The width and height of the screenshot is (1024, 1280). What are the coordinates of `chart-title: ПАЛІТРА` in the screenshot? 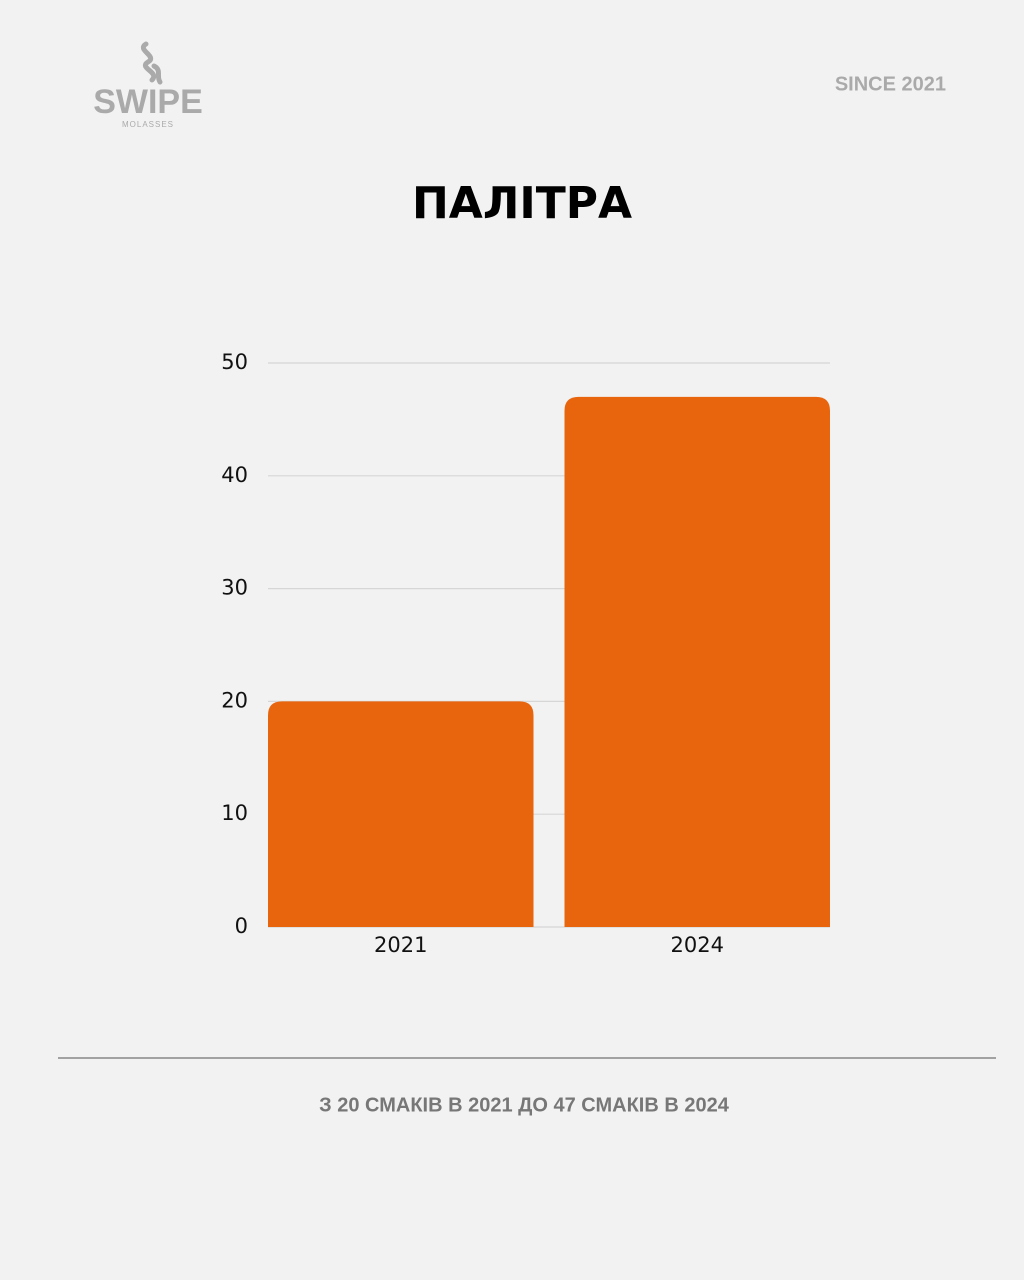 It's located at (522, 203).